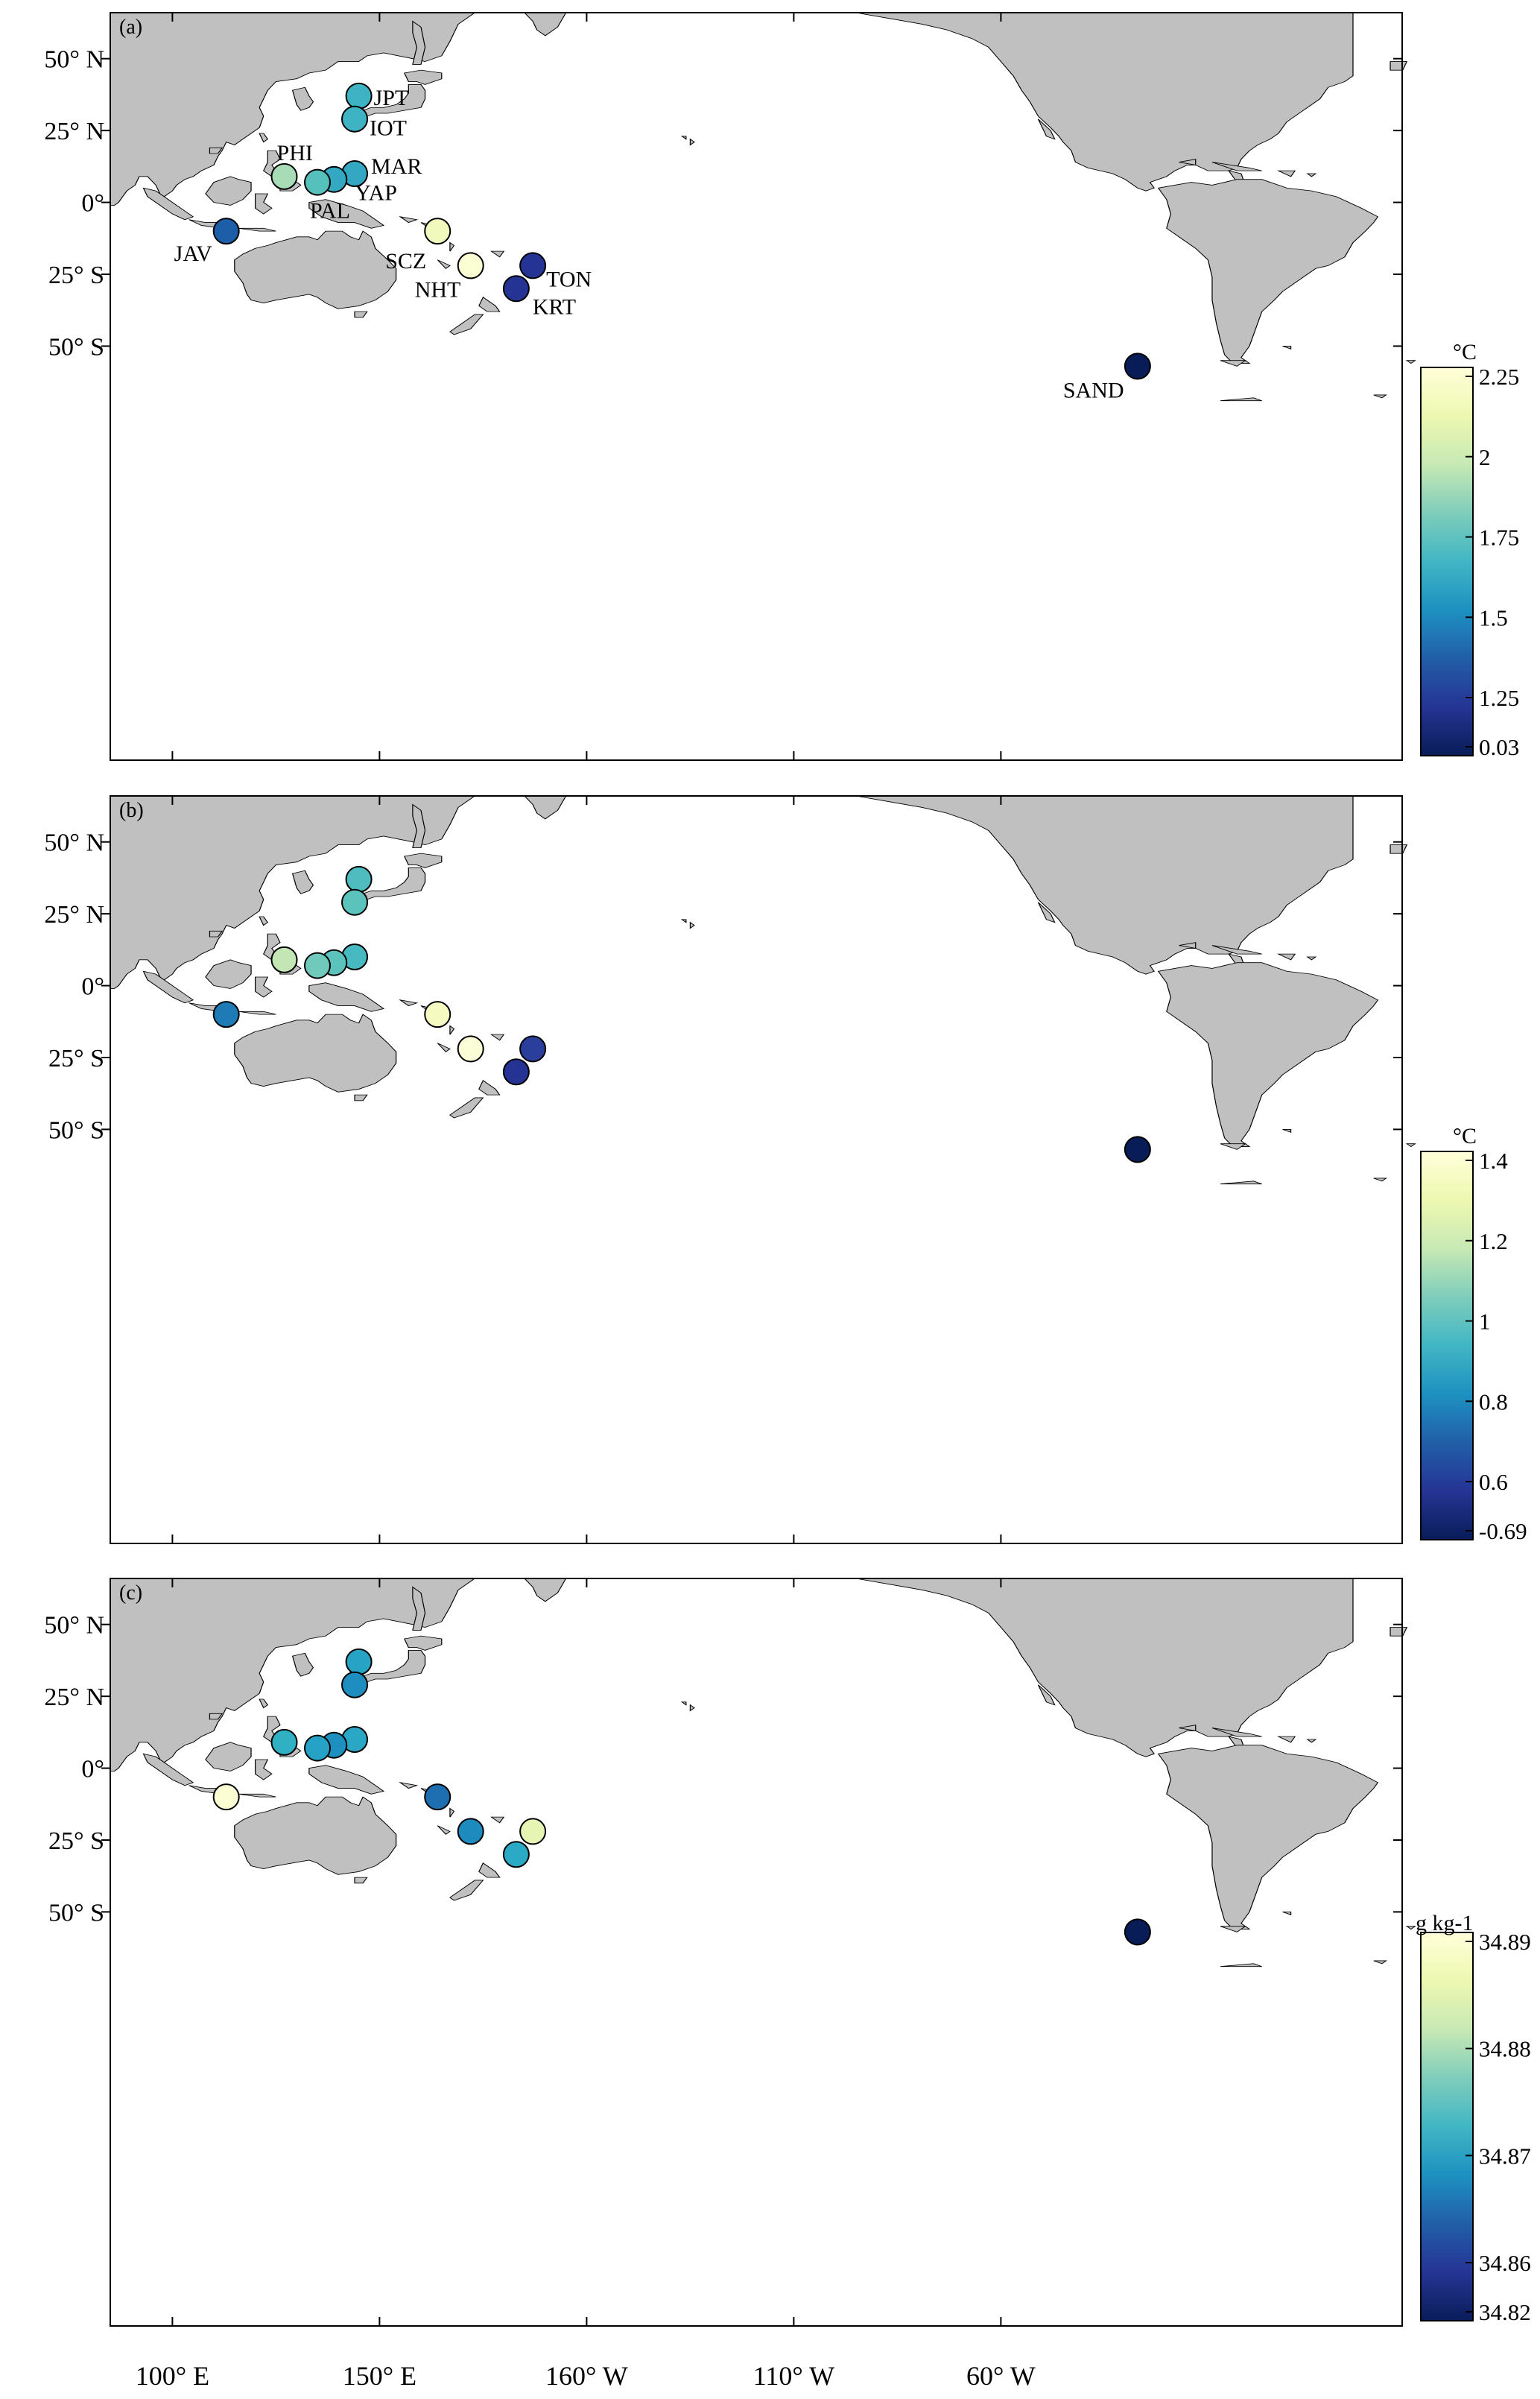  I want to click on colorbar-ramp-c, so click(1447, 2126).